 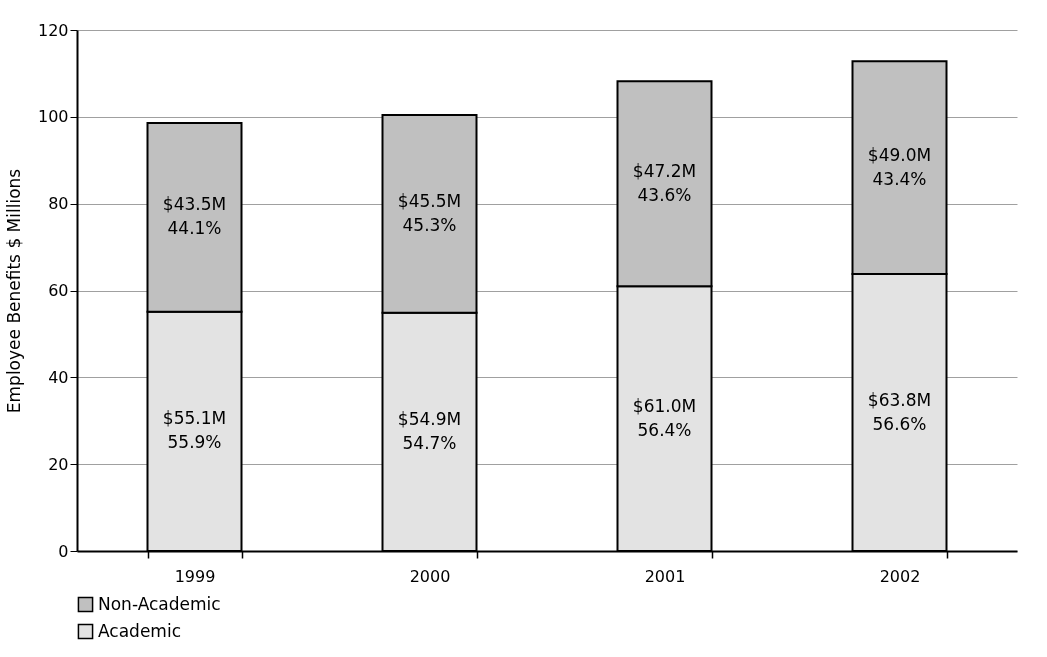 I want to click on annotation: 43.4%, so click(x=899, y=178).